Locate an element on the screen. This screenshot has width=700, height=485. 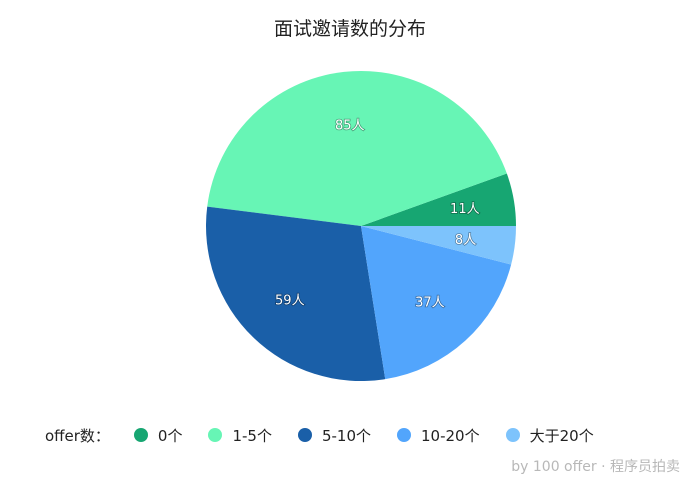
legend-item-2: 5-10个 is located at coordinates (334, 435).